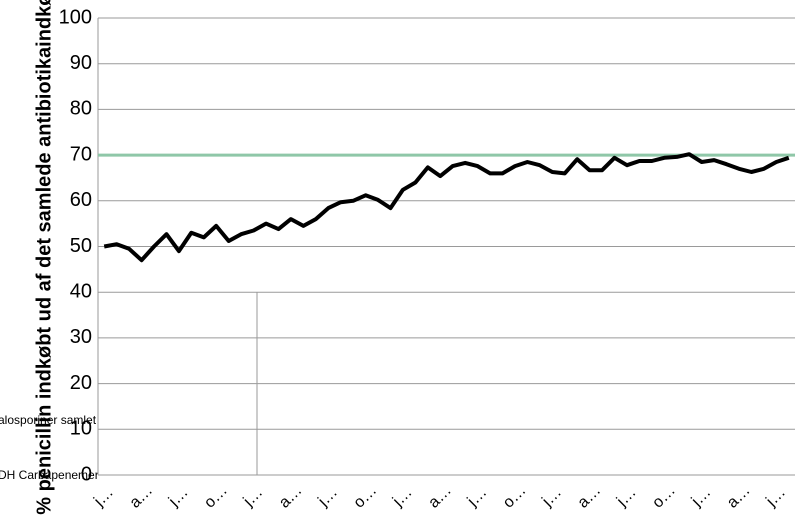  Describe the element at coordinates (81, 429) in the screenshot. I see `y-tick-label: 10` at that location.